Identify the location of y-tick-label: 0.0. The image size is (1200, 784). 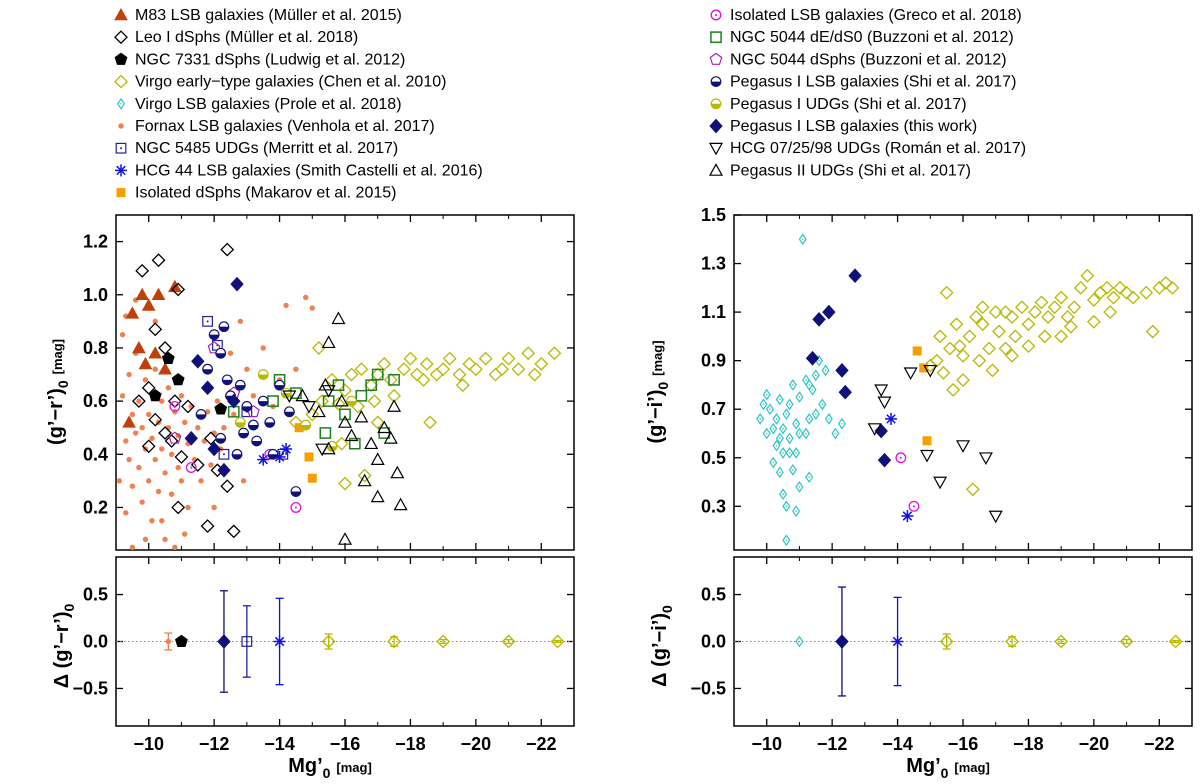
(713, 642).